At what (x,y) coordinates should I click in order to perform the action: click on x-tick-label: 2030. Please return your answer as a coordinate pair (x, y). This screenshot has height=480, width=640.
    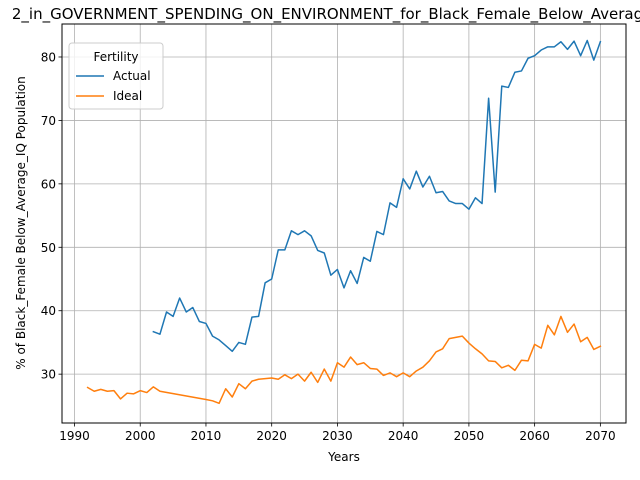
    Looking at the image, I should click on (337, 436).